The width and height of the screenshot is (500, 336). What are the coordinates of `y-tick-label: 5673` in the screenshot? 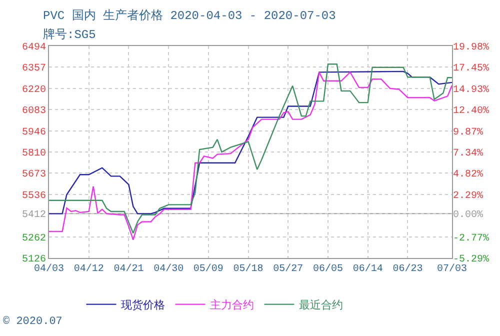 It's located at (34, 175).